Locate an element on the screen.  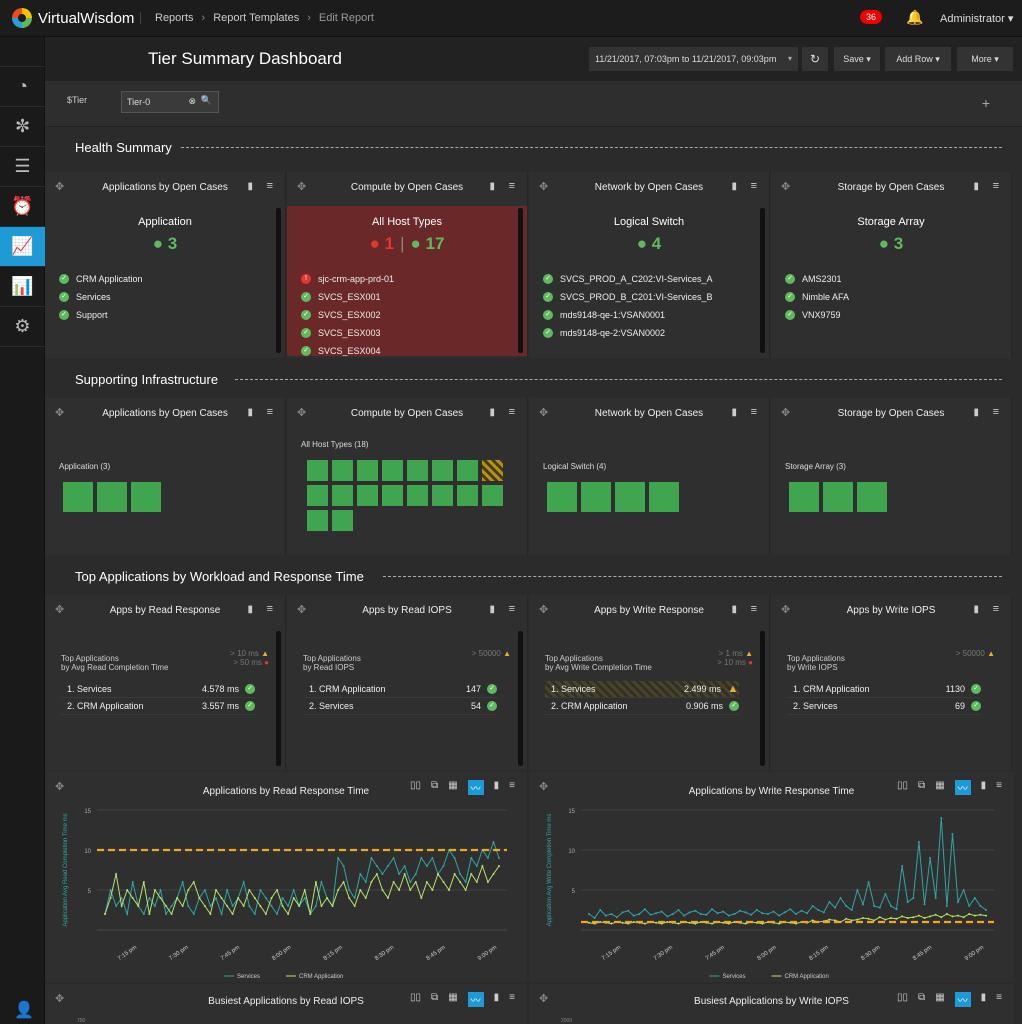
list-item: ✓ Nimble AFA is located at coordinates (898, 297).